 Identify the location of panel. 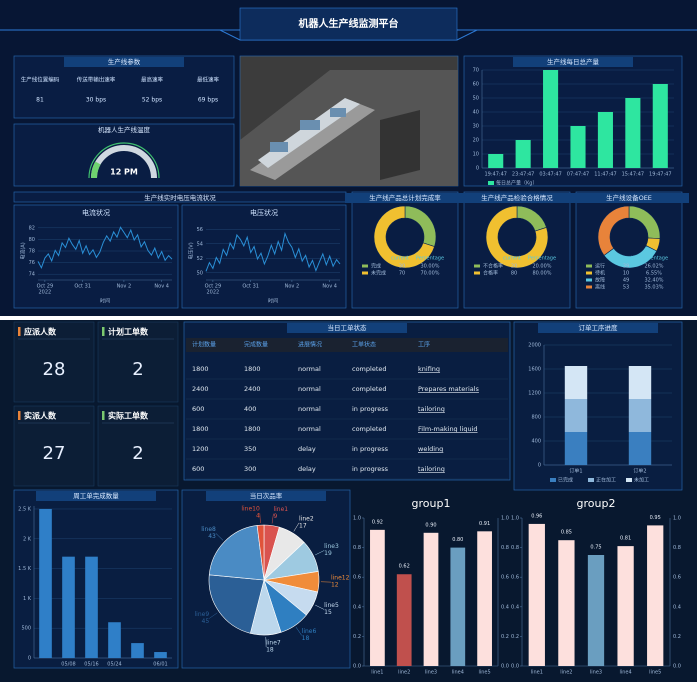
(264, 256).